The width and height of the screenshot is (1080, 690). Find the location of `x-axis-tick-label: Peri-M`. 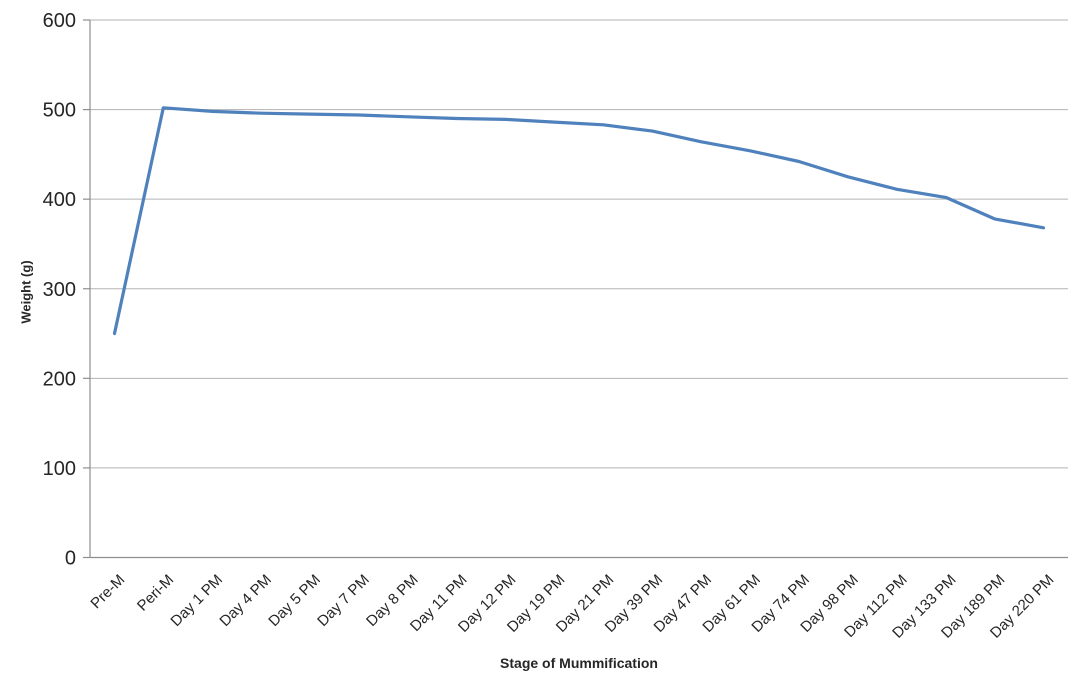

x-axis-tick-label: Peri-M is located at coordinates (155, 592).